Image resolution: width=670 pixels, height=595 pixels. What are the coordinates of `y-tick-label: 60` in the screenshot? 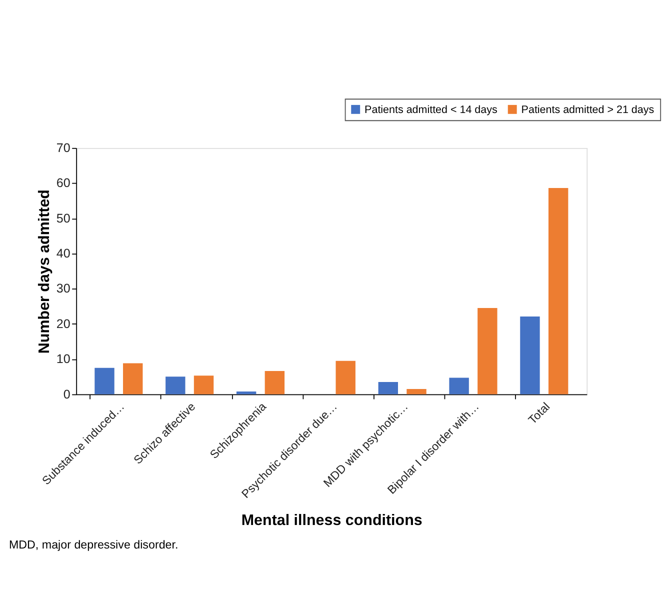 It's located at (63, 183).